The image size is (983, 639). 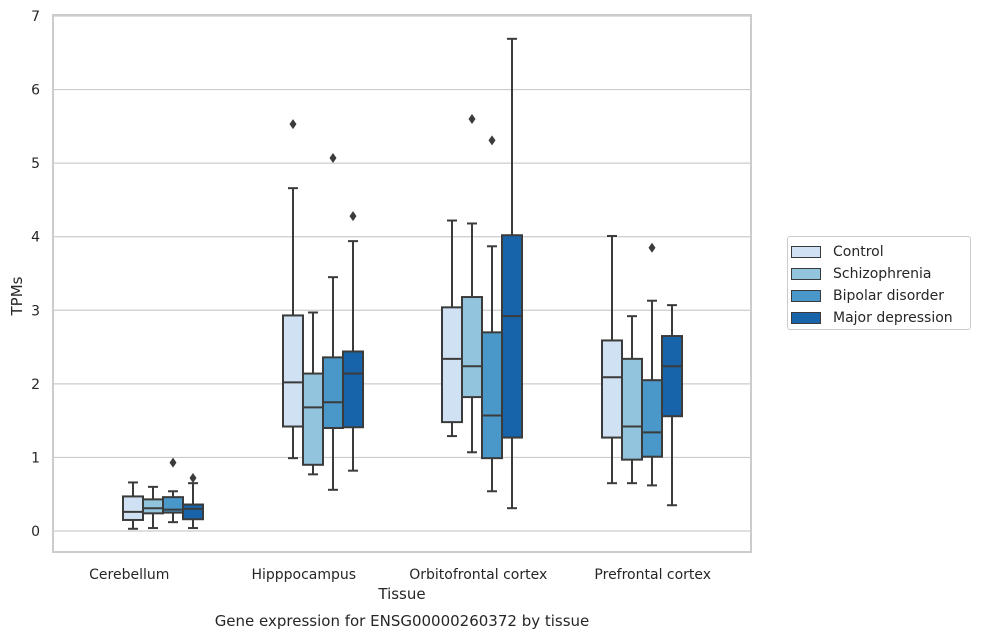 What do you see at coordinates (35, 17) in the screenshot?
I see `y-tick-label: 7` at bounding box center [35, 17].